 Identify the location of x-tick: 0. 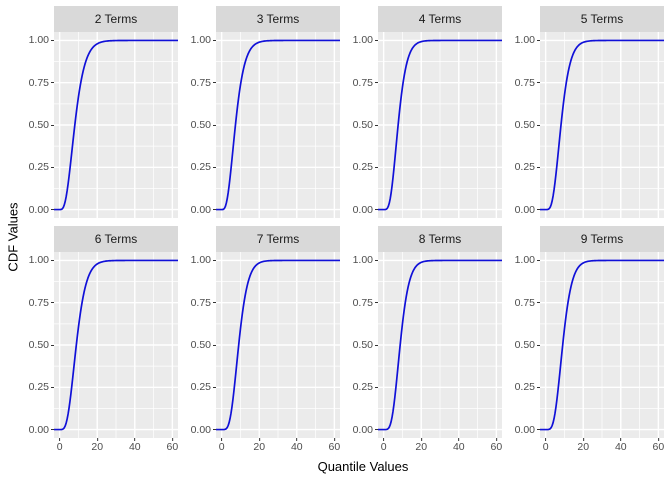
(222, 445).